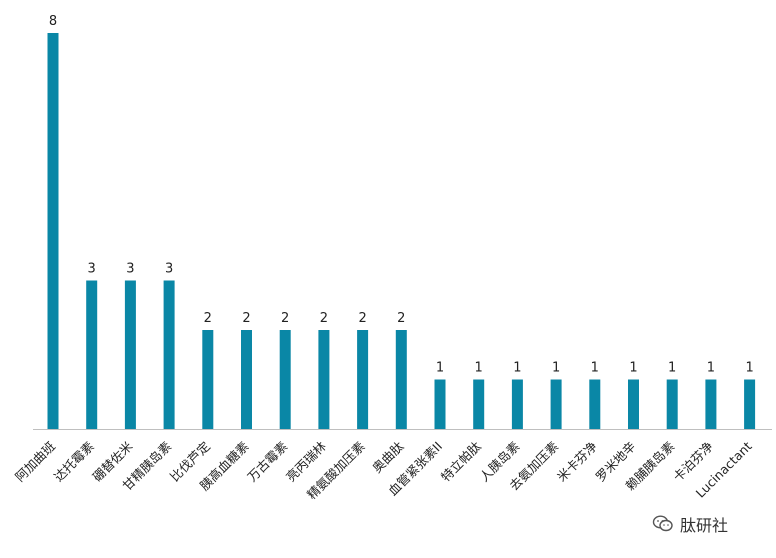 The height and width of the screenshot is (558, 776). I want to click on category-label: 万古霉素, so click(267, 462).